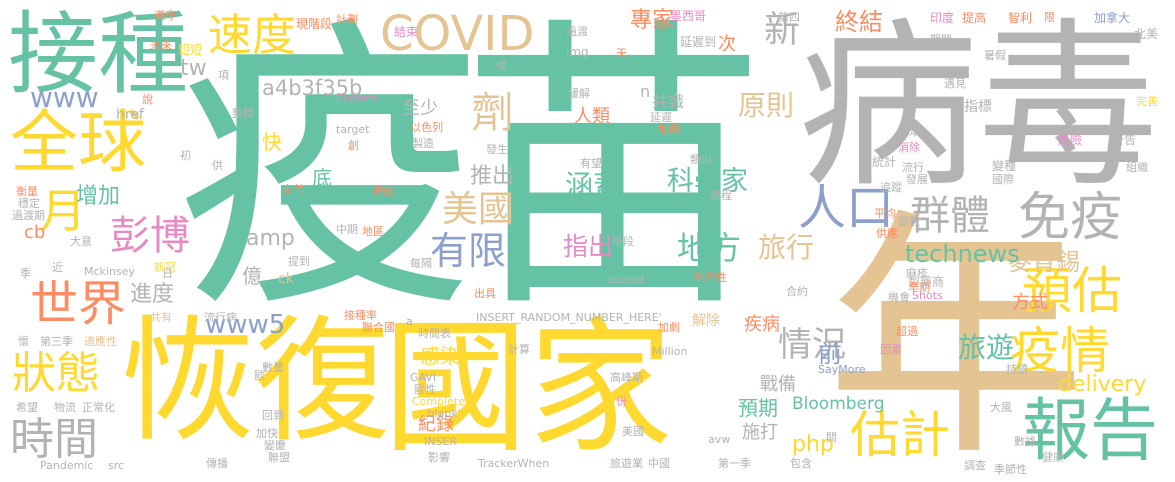  Describe the element at coordinates (485, 293) in the screenshot. I see `word: 出具` at that location.